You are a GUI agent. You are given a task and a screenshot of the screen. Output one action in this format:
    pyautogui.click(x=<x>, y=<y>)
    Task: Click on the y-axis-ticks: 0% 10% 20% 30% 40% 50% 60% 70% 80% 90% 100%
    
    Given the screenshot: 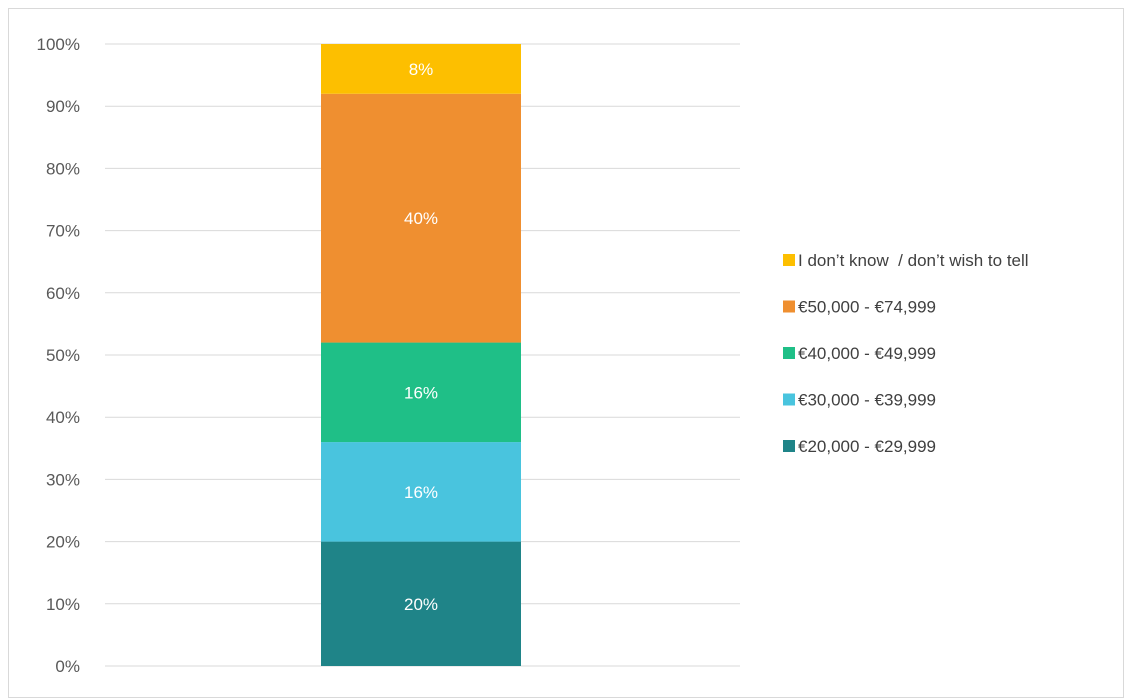 What is the action you would take?
    pyautogui.click(x=58, y=355)
    